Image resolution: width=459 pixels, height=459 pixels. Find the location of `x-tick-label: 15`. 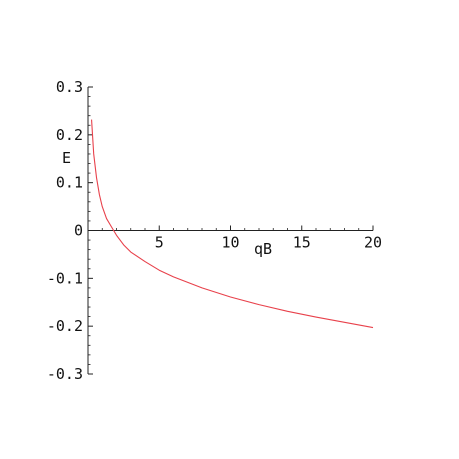

x-tick-label: 15 is located at coordinates (302, 243).